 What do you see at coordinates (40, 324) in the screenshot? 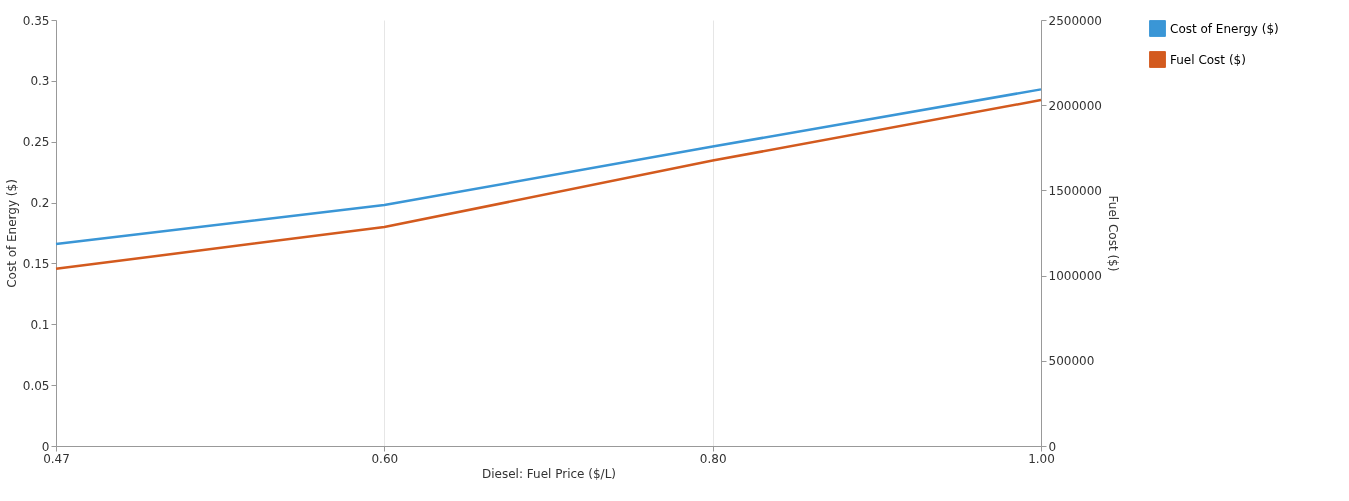
I see `y-tick-label: 0.1` at bounding box center [40, 324].